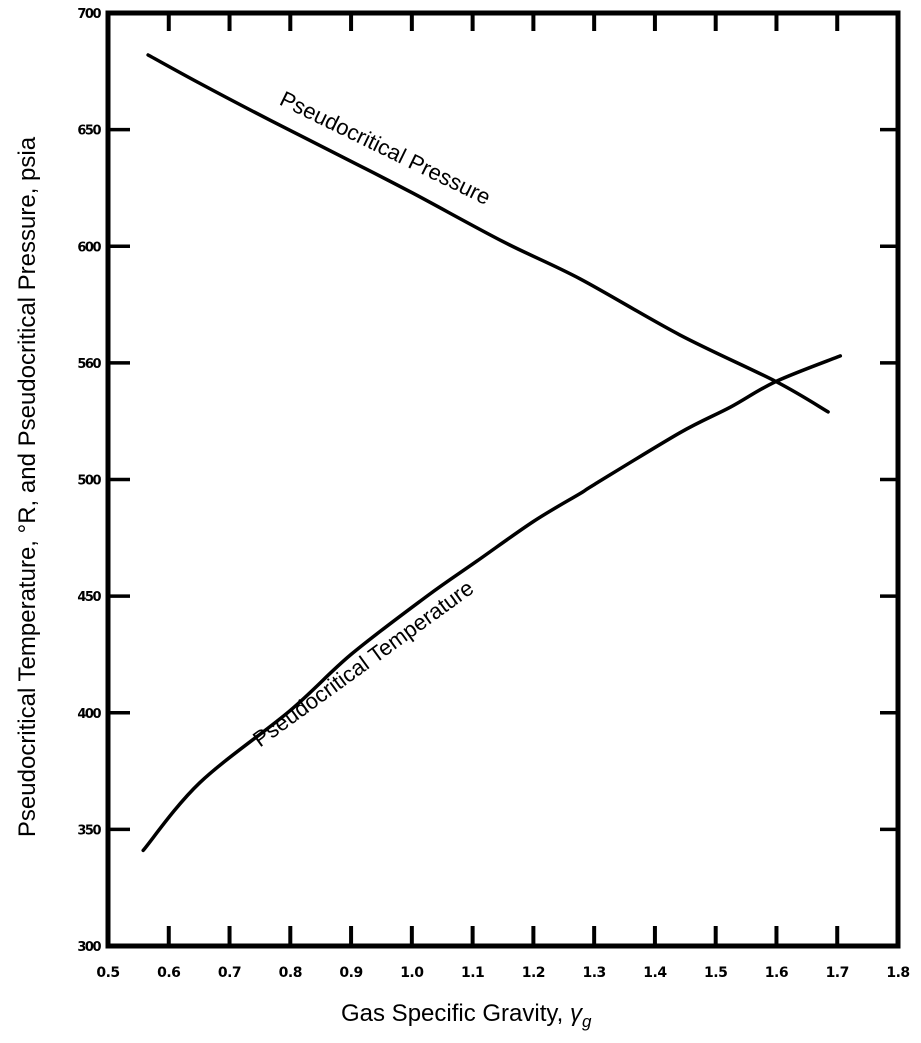  I want to click on x-tick-label: 1.2, so click(533, 973).